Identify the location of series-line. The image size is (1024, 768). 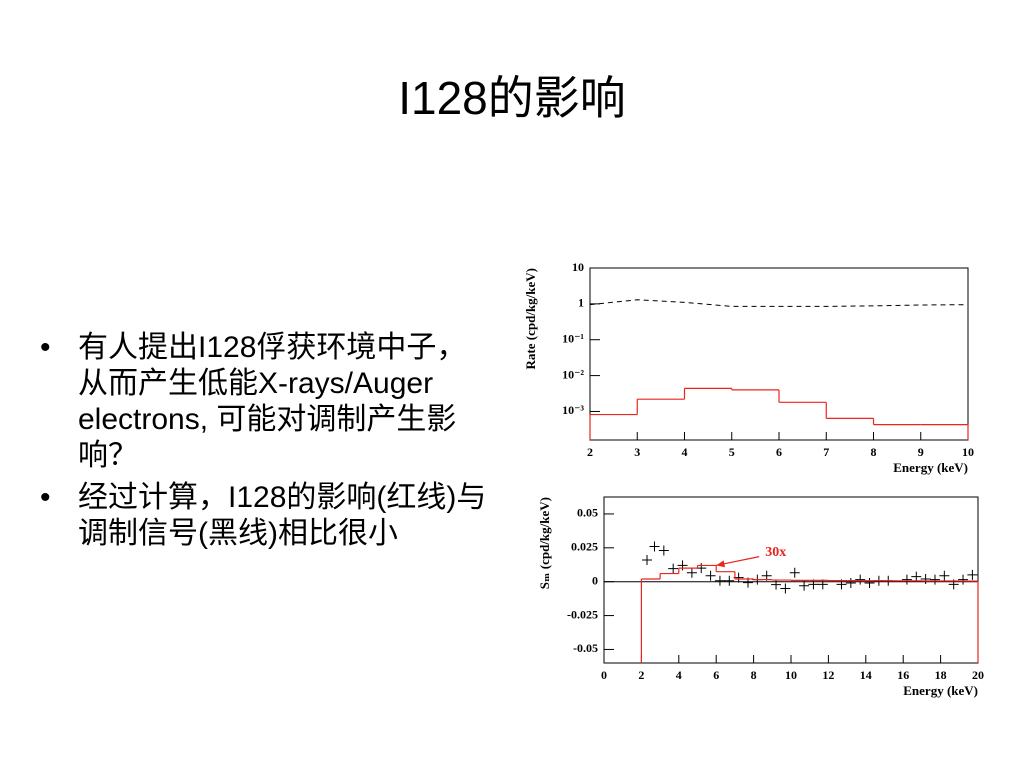
(779, 303).